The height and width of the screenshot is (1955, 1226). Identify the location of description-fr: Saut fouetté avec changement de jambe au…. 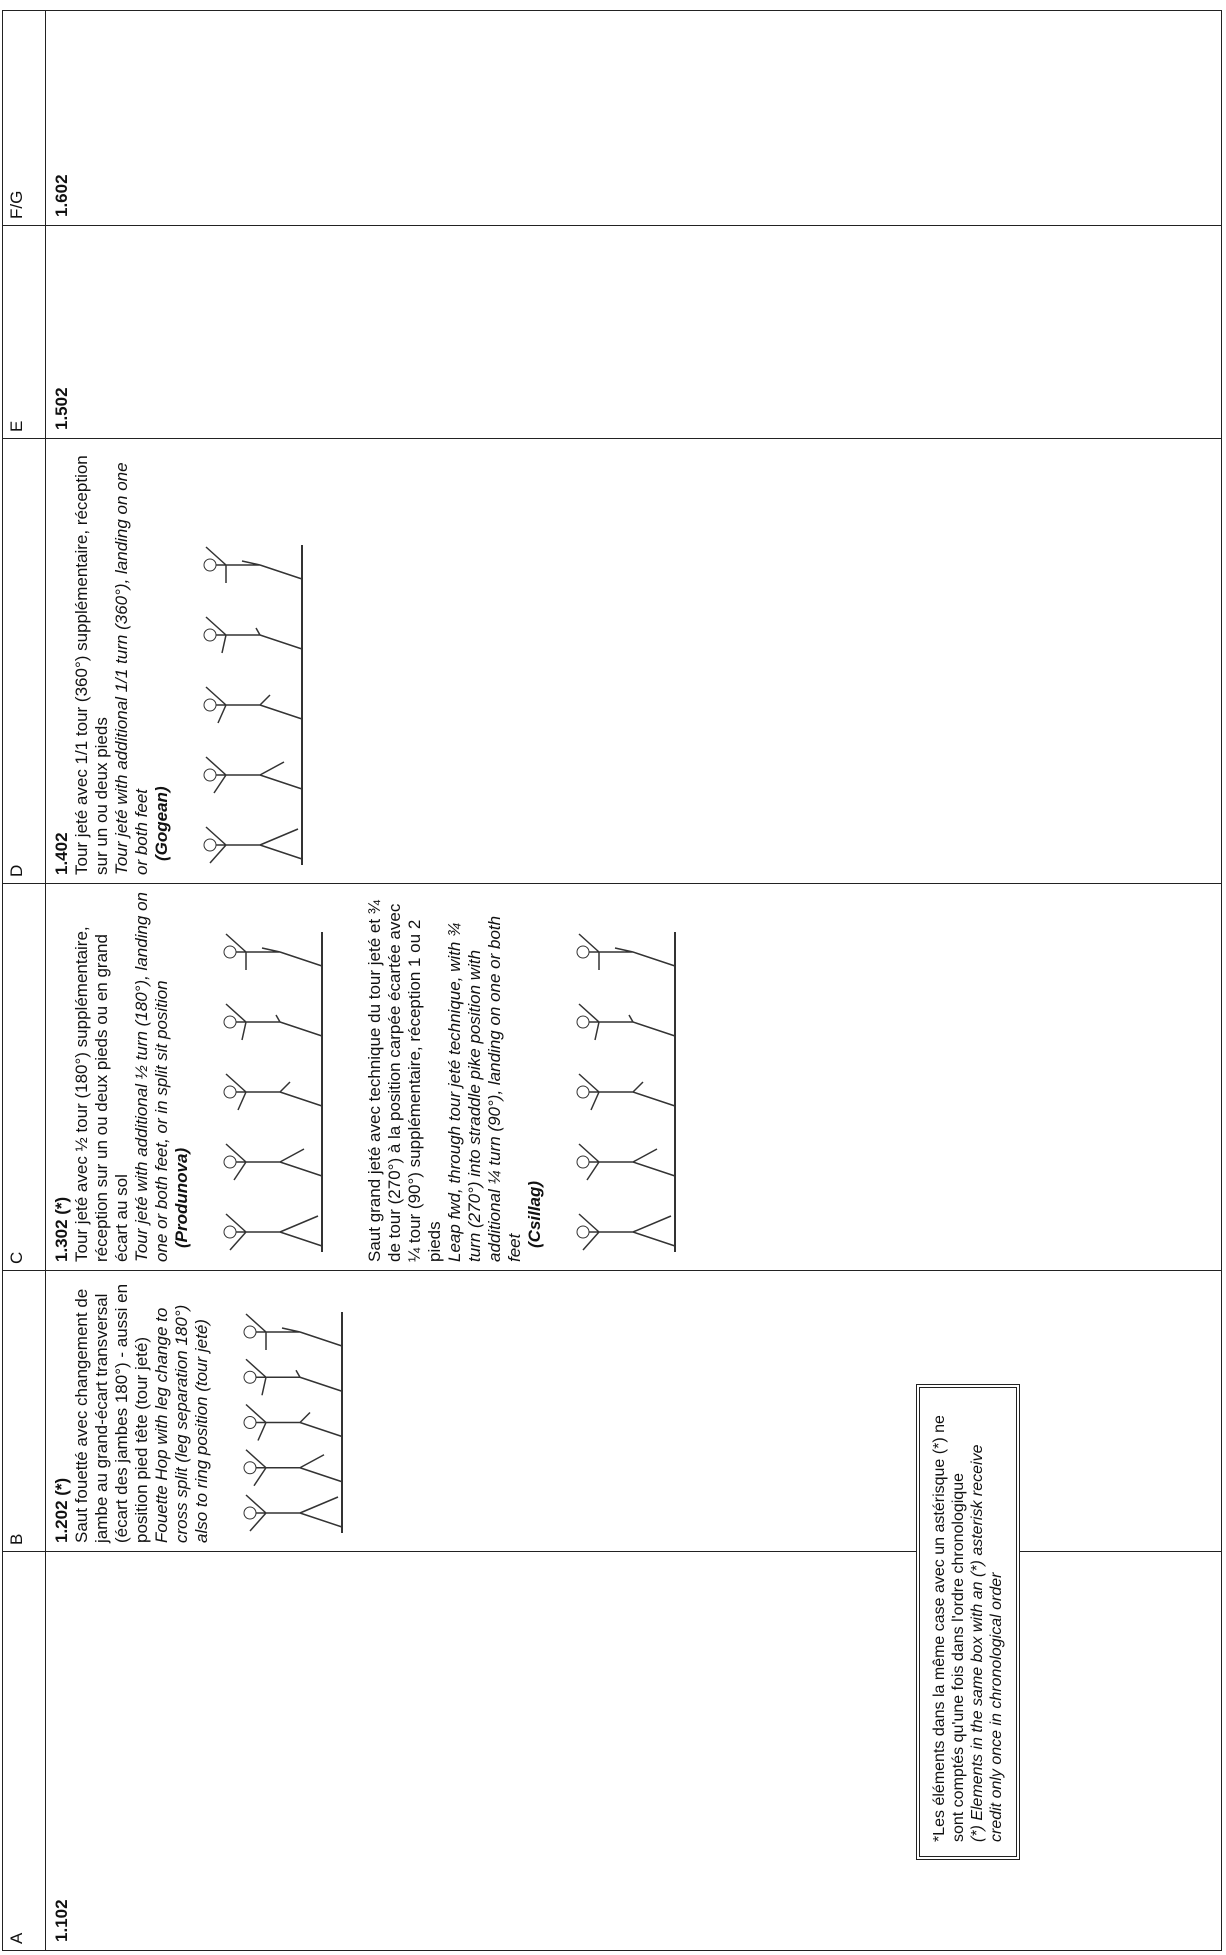
(111, 1413).